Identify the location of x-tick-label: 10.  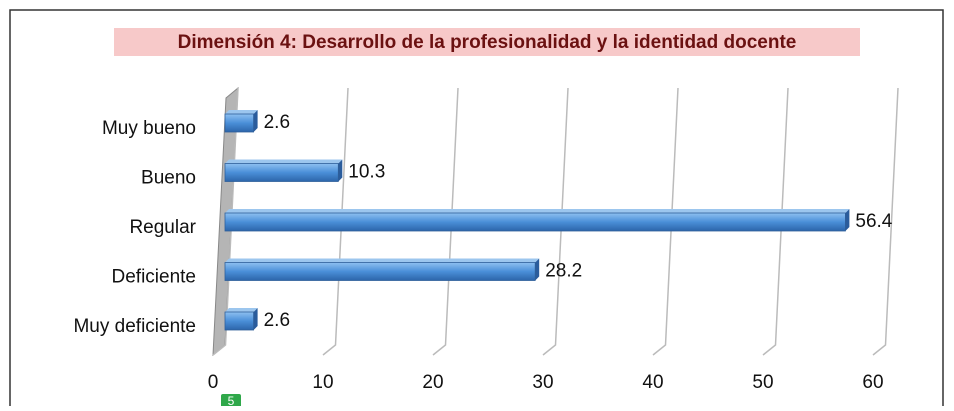
(322, 382).